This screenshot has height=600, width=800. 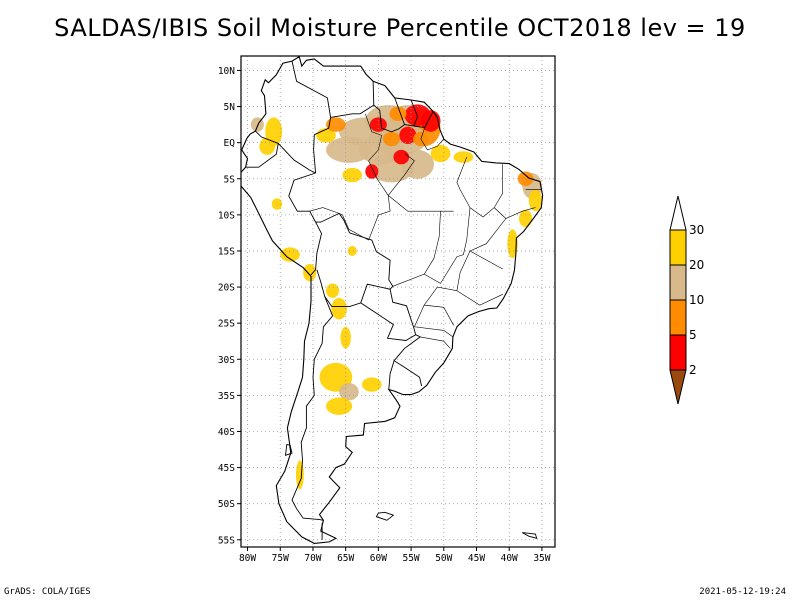 I want to click on lon-tick-label: 55W, so click(x=410, y=558).